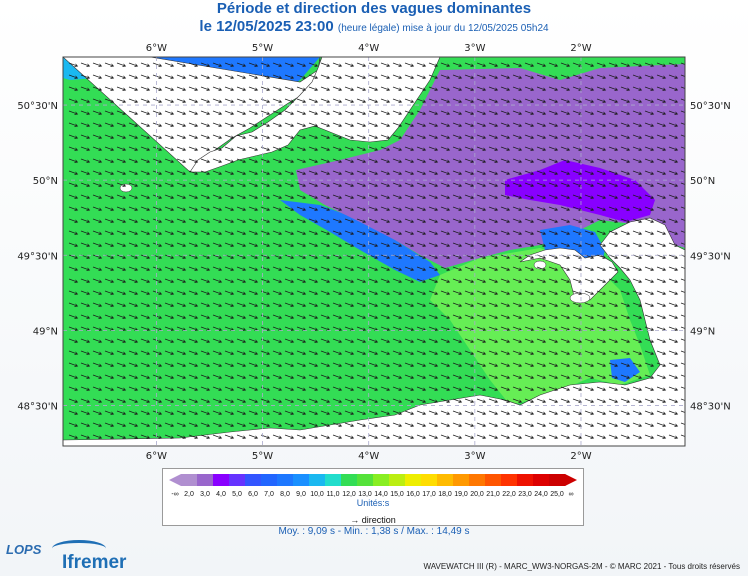 The width and height of the screenshot is (748, 576). I want to click on lon-tick-label: 3°W, so click(474, 456).